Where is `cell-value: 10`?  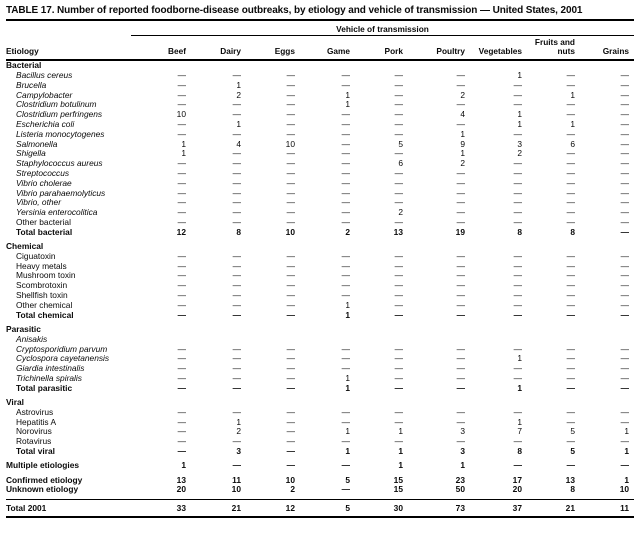 cell-value: 10 is located at coordinates (236, 490).